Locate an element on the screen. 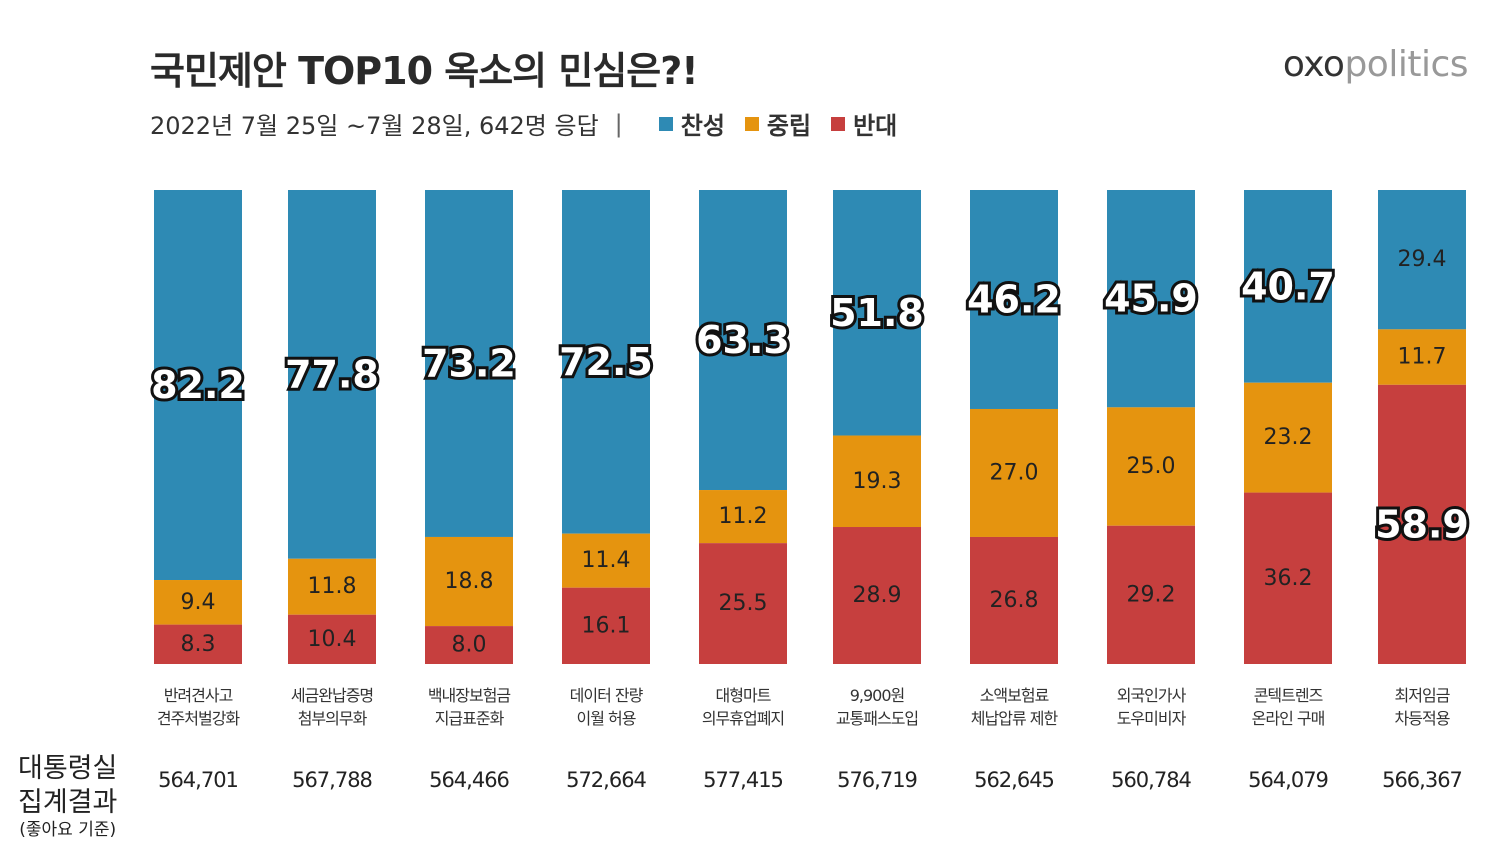 The width and height of the screenshot is (1500, 856). data-label-agree: 51.8 is located at coordinates (877, 313).